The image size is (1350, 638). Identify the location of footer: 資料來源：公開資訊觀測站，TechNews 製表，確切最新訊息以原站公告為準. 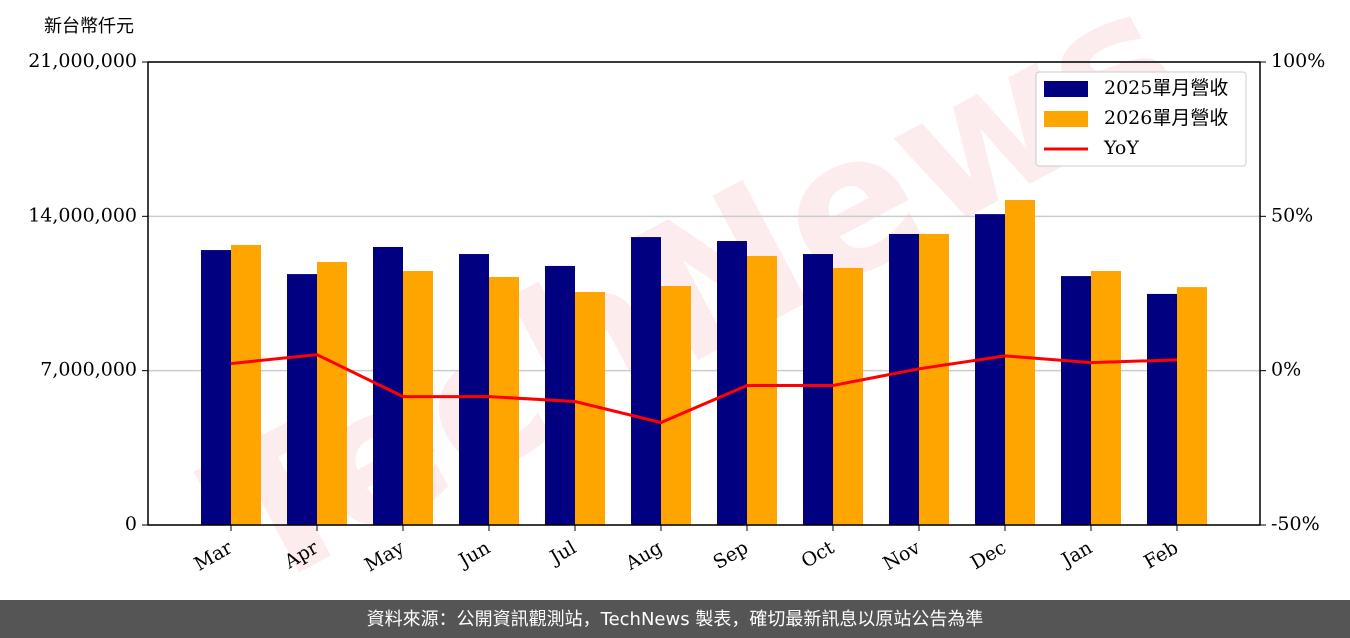
(675, 619).